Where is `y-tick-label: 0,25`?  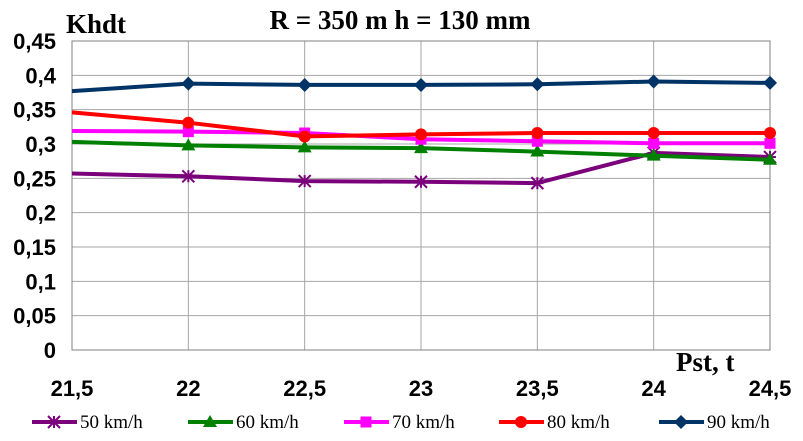
y-tick-label: 0,25 is located at coordinates (34, 178).